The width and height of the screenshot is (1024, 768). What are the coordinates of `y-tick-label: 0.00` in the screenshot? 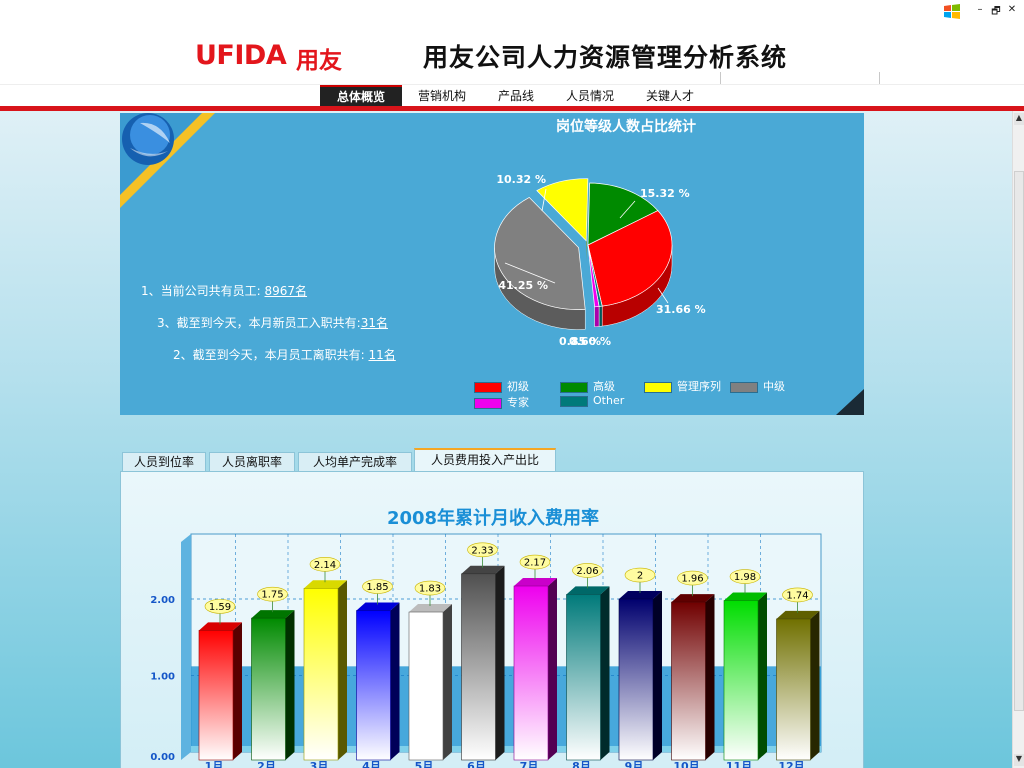 It's located at (162, 757).